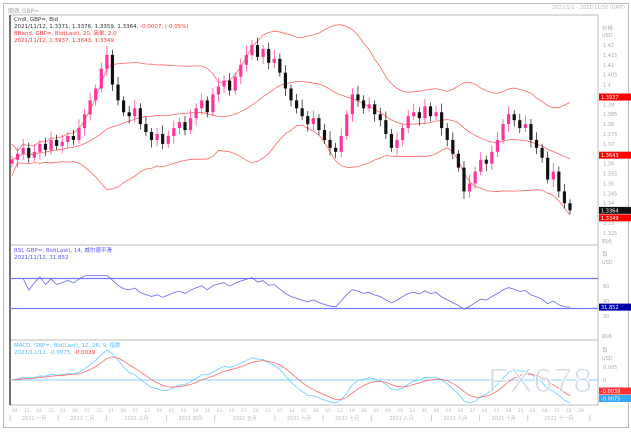  Describe the element at coordinates (412, 411) in the screenshot. I see `date-tick-label: 23` at that location.